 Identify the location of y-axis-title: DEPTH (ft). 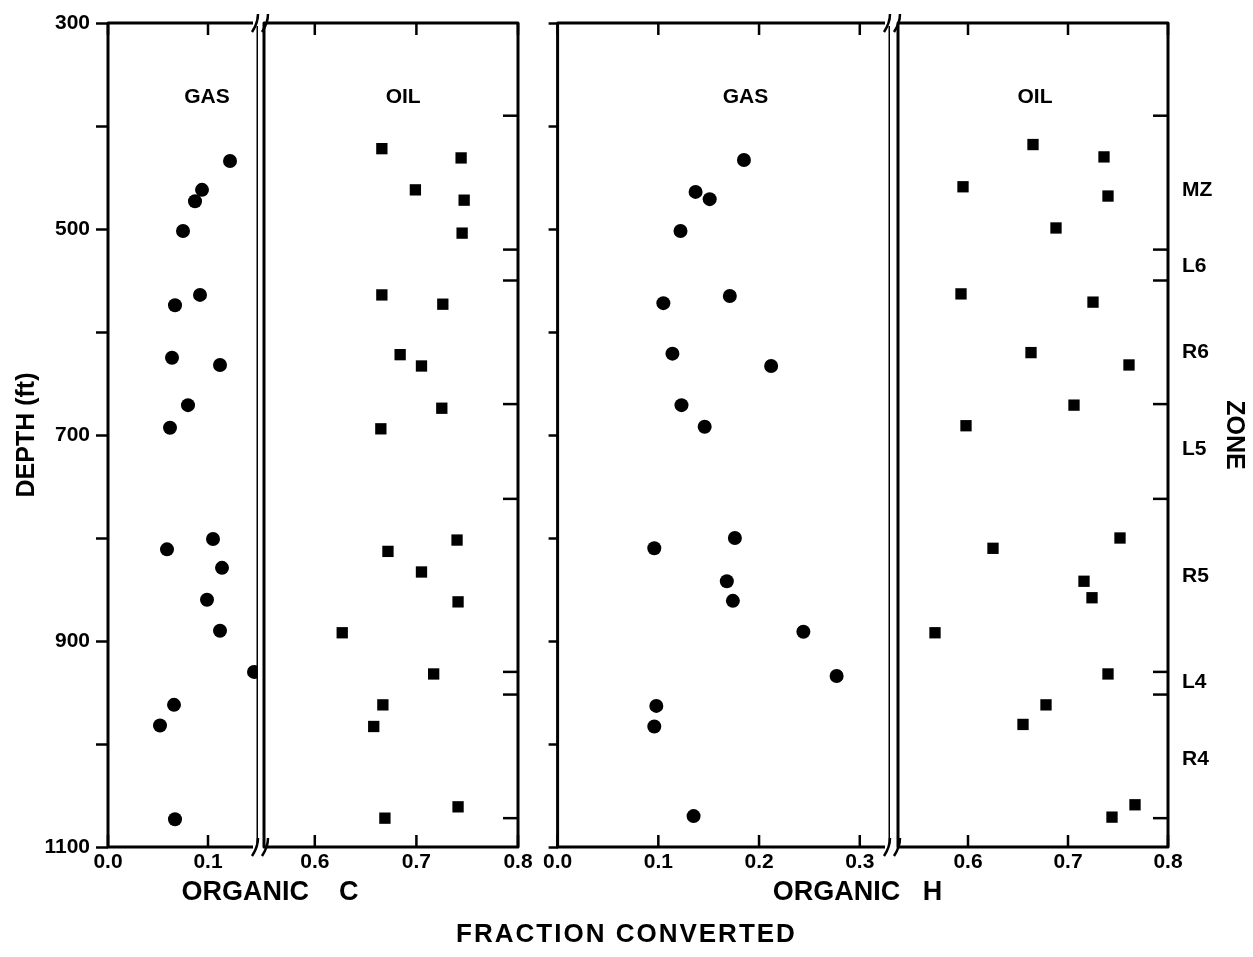
(24, 435).